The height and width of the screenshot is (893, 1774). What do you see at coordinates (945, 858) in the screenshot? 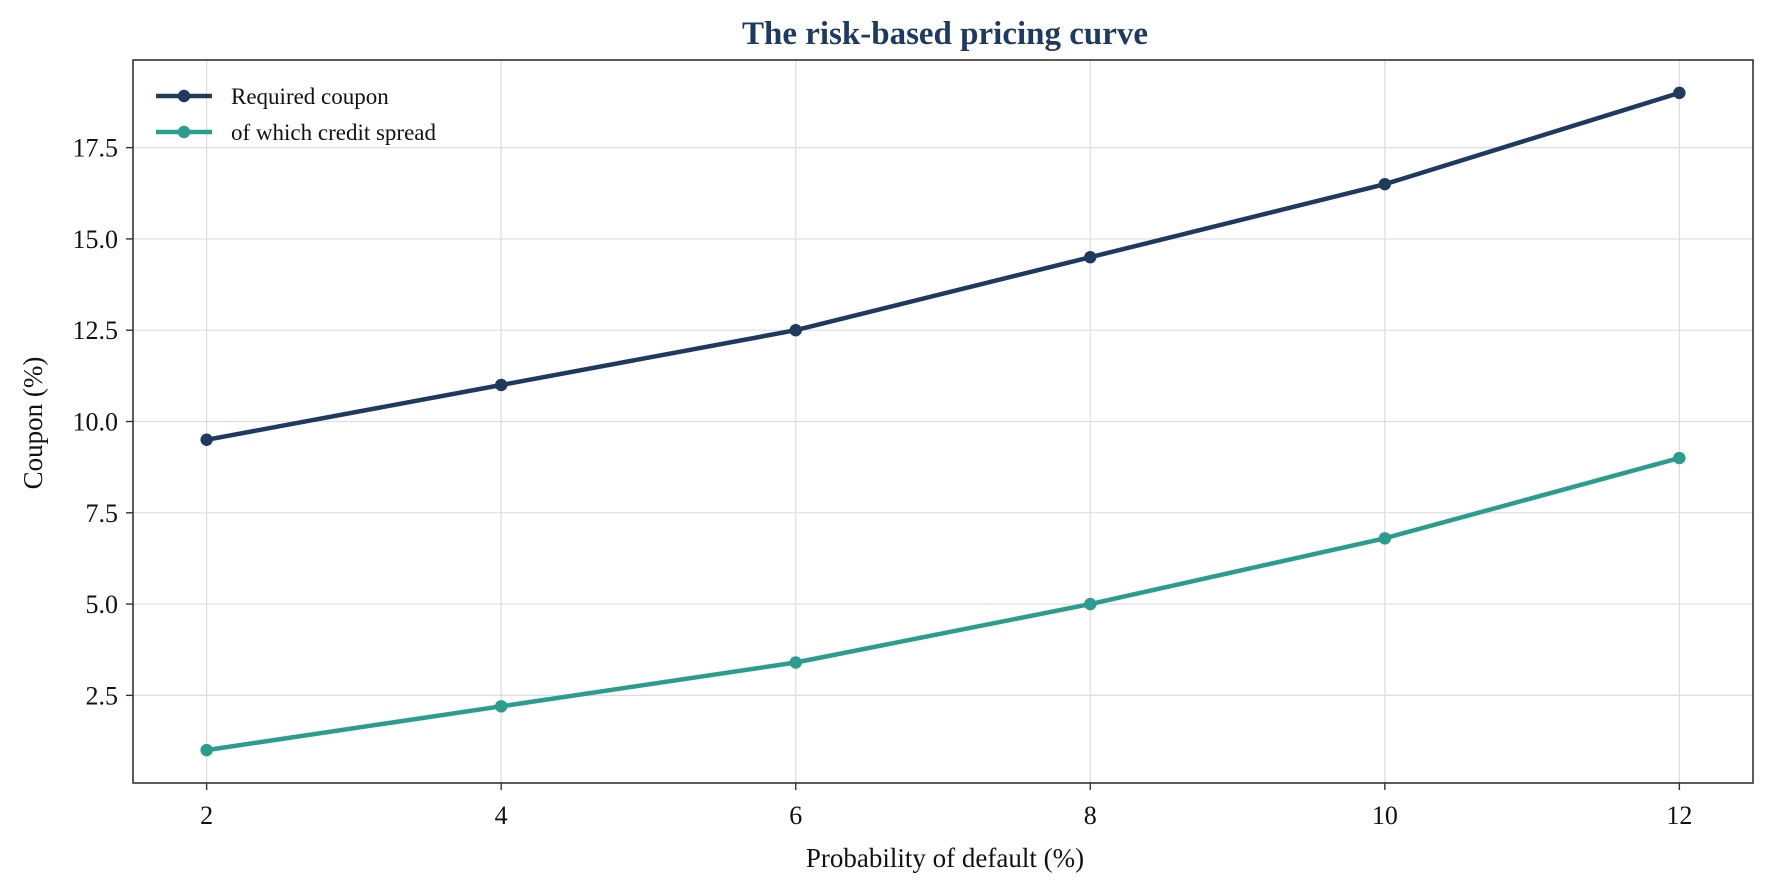
I see `x-axis-label: Probability of default (%)` at bounding box center [945, 858].